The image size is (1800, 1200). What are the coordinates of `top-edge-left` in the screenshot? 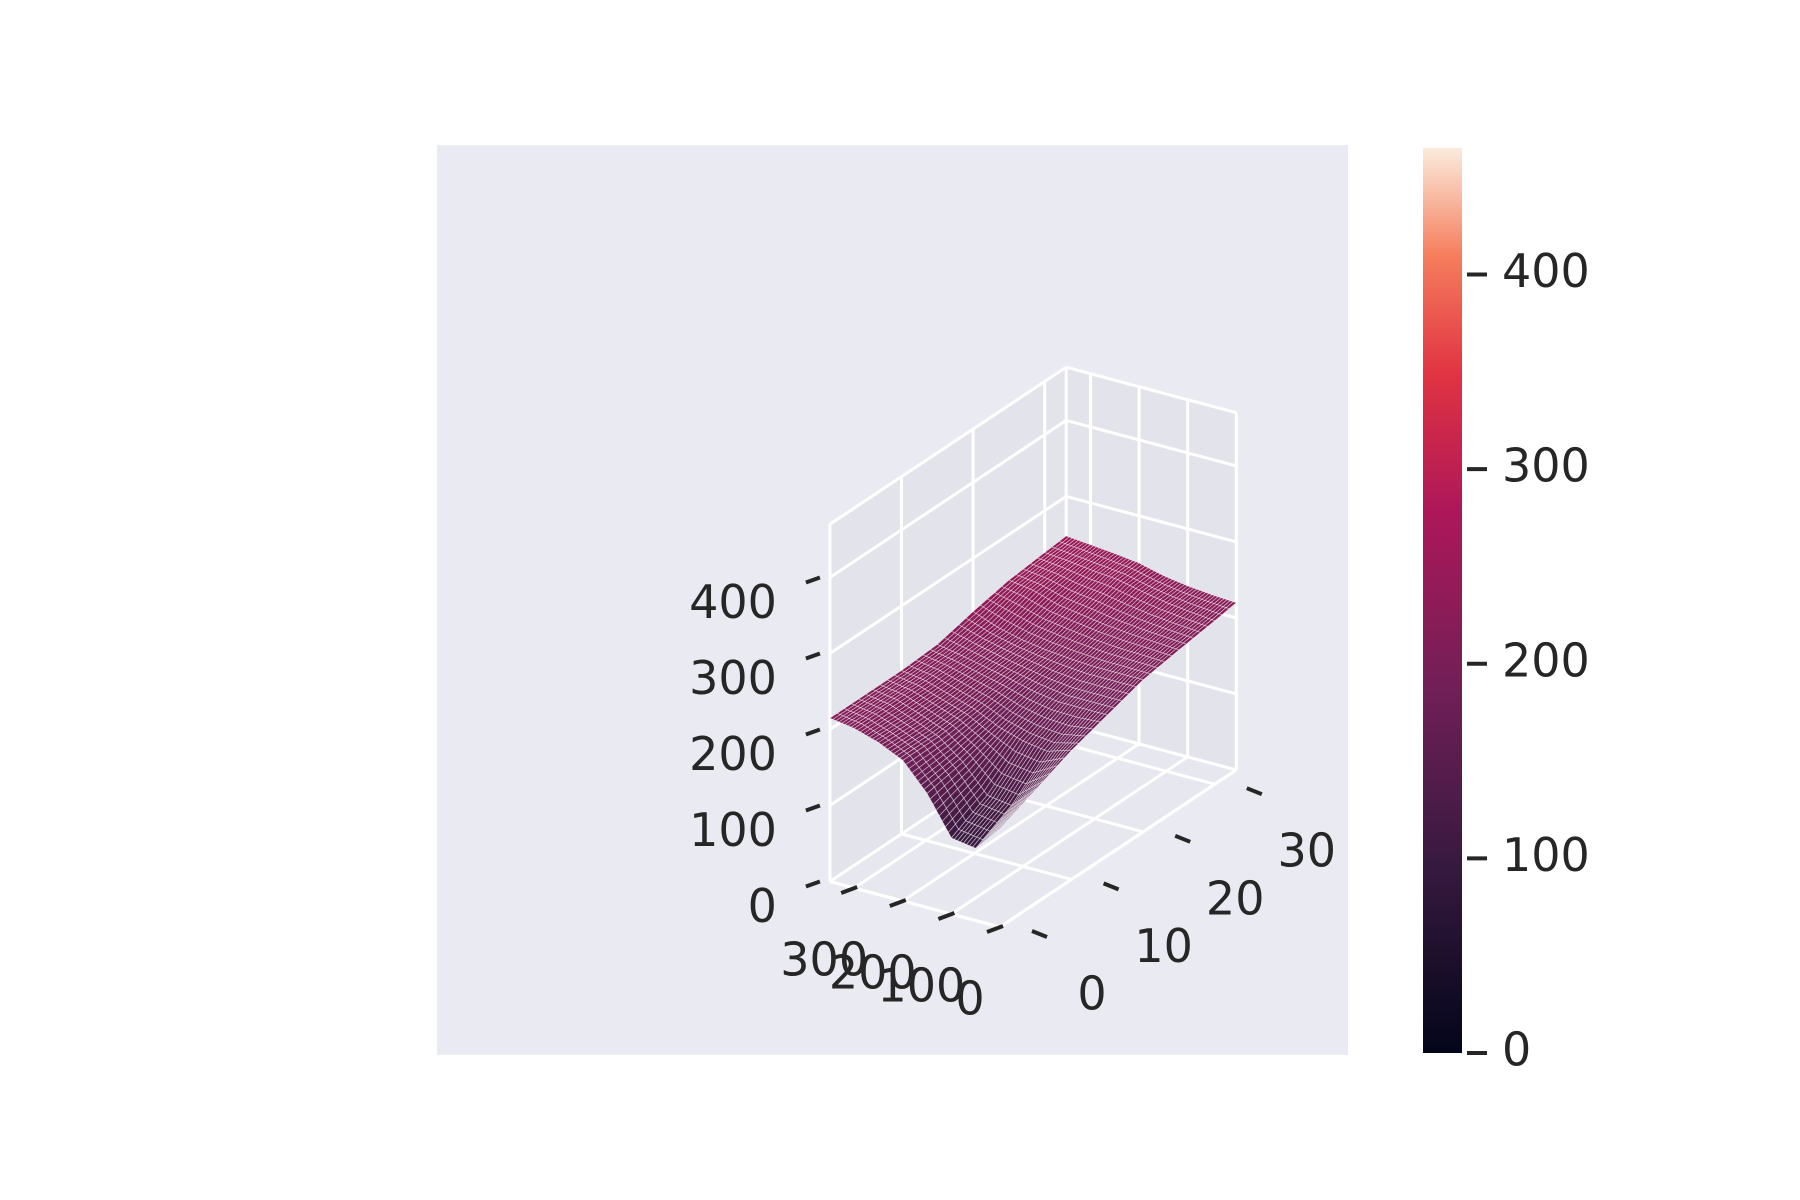 It's located at (948, 445).